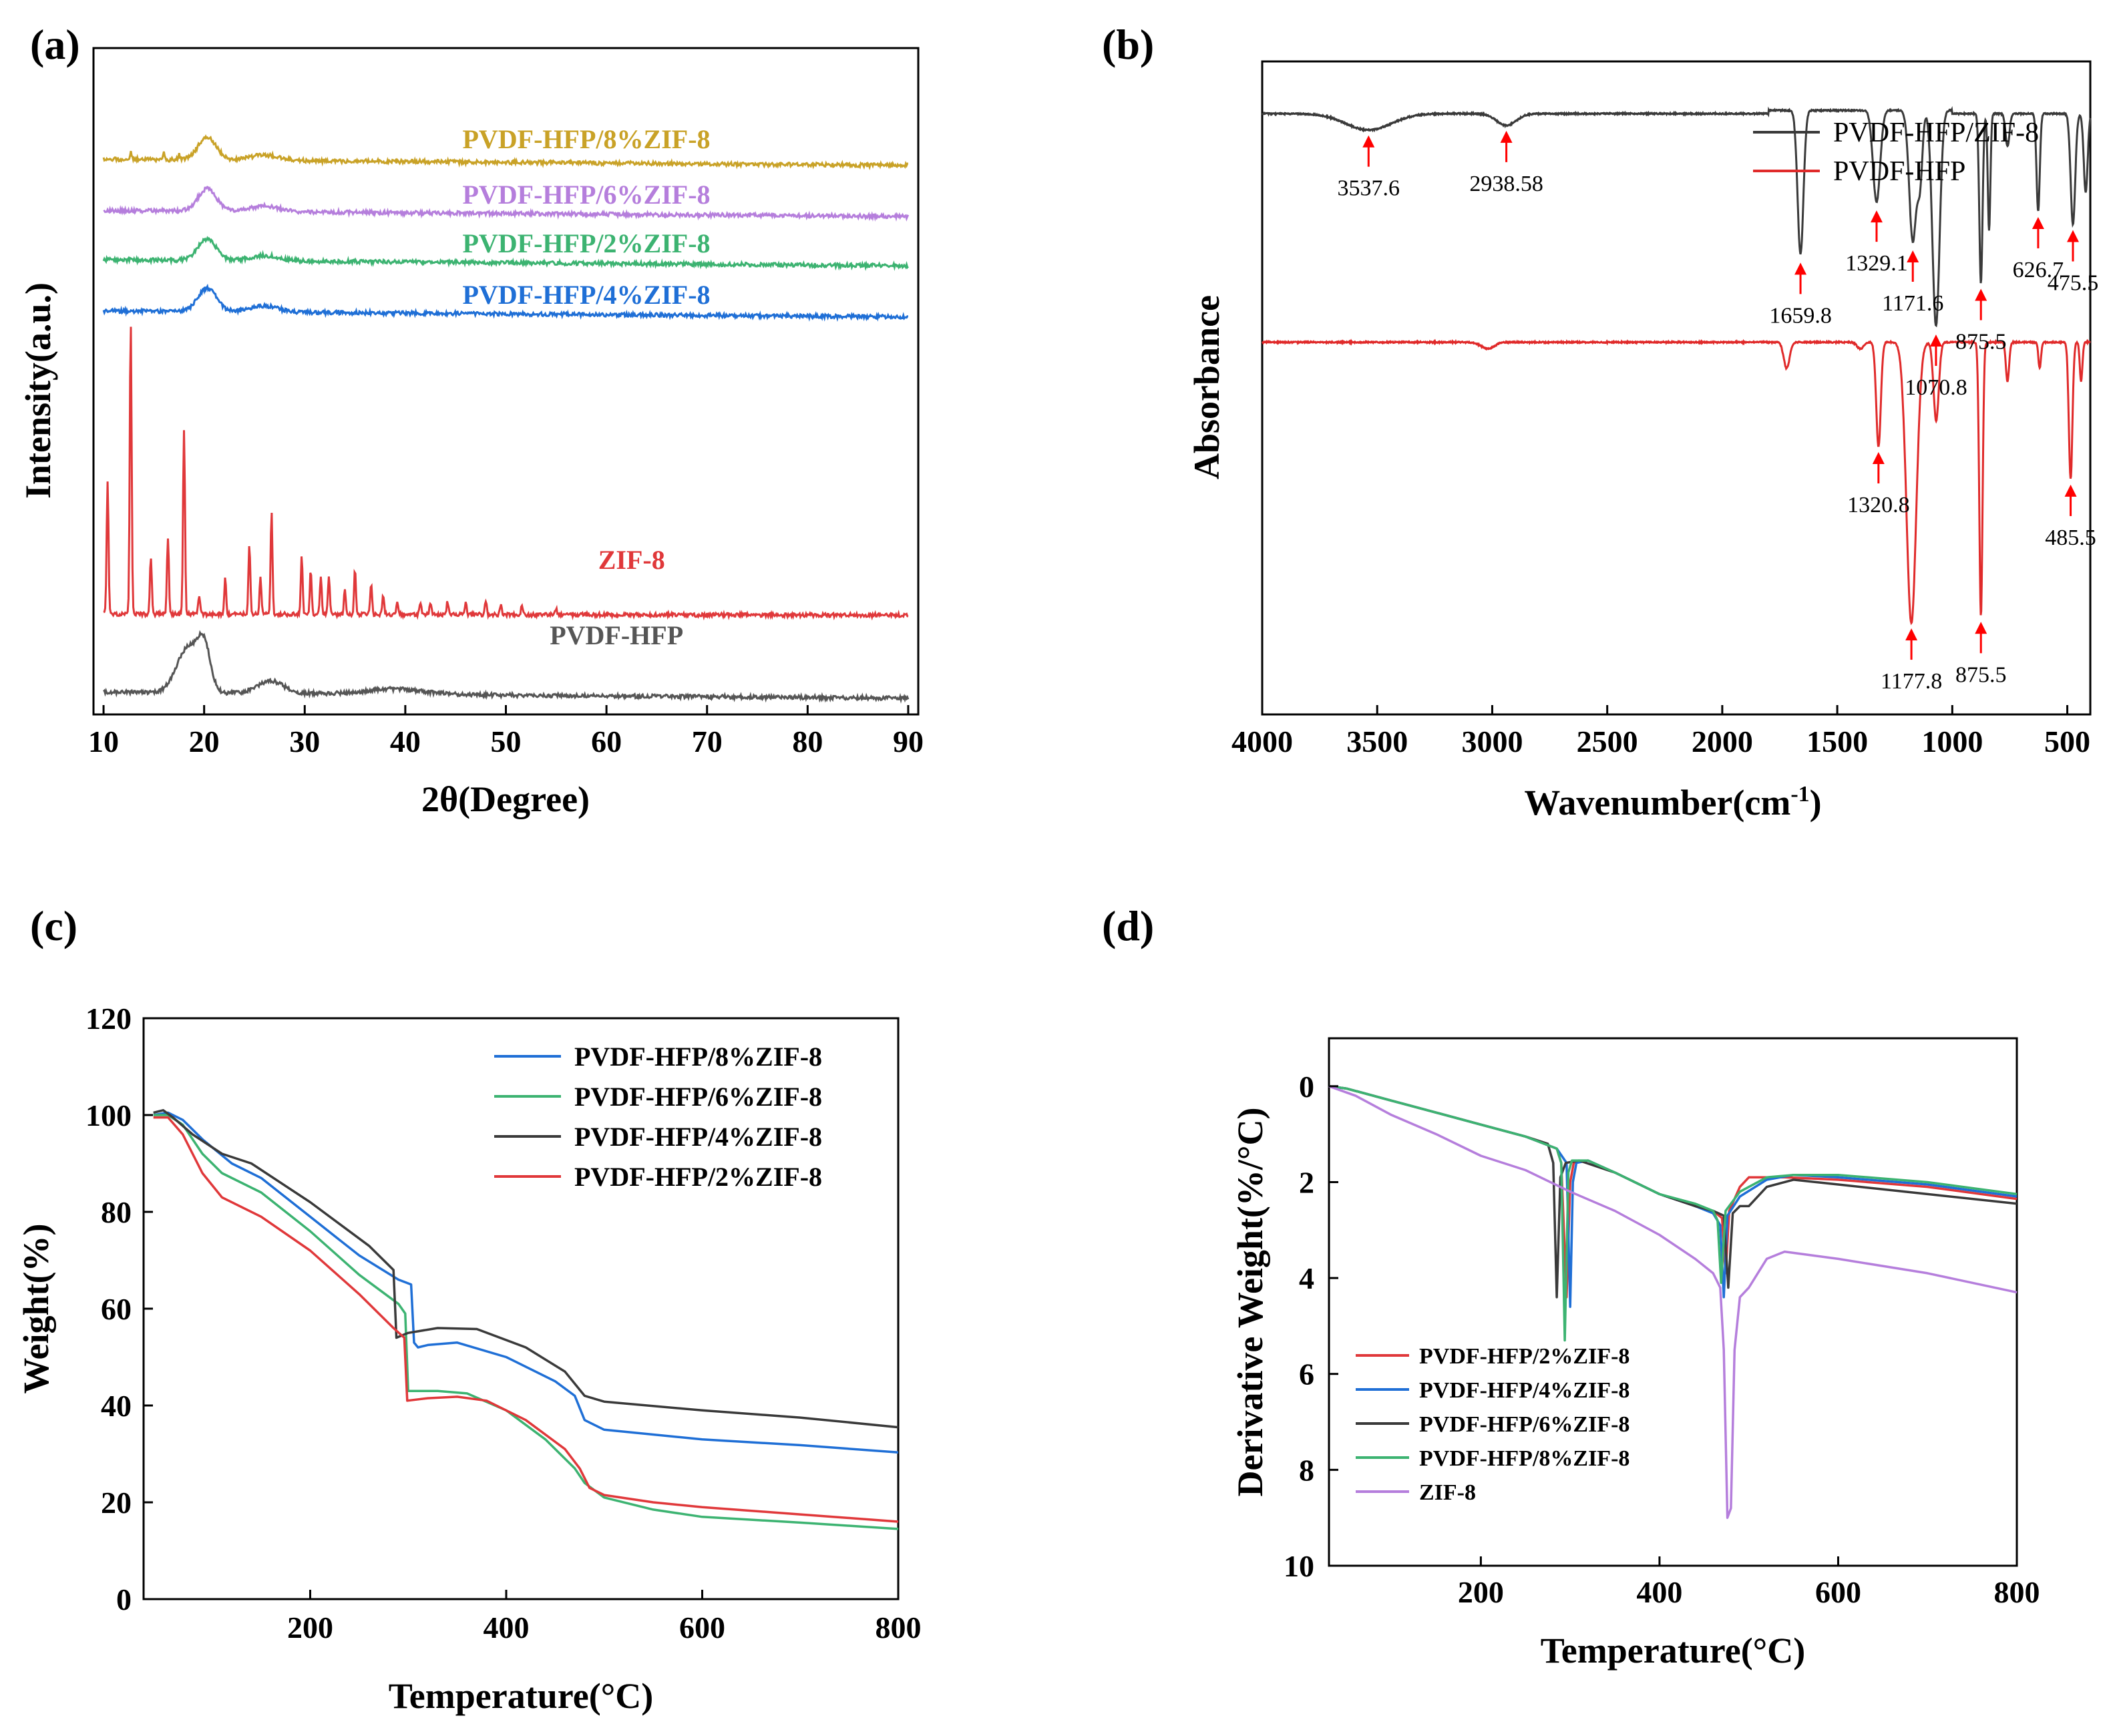 The image size is (2111, 1736). What do you see at coordinates (2039, 270) in the screenshot?
I see `peak-label: 626.7` at bounding box center [2039, 270].